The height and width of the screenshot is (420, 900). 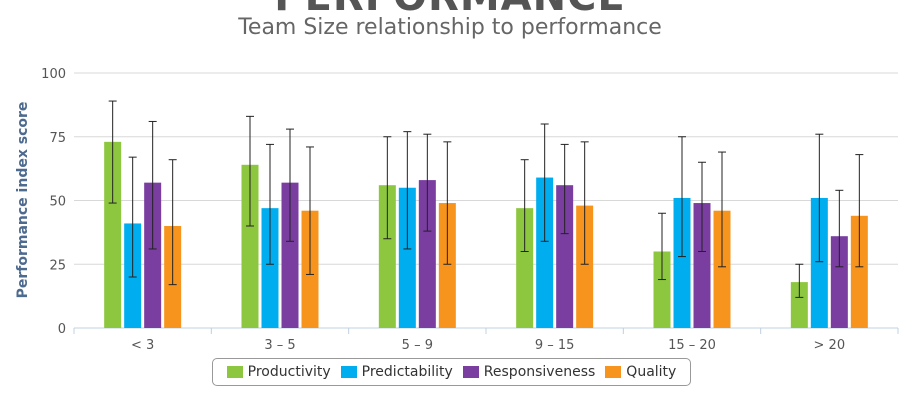 What do you see at coordinates (450, 10) in the screenshot?
I see `chart-title: PERFORMANCE` at bounding box center [450, 10].